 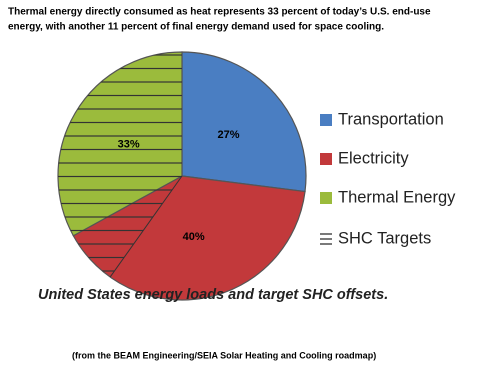 I want to click on value-label: 27%, so click(x=228, y=135).